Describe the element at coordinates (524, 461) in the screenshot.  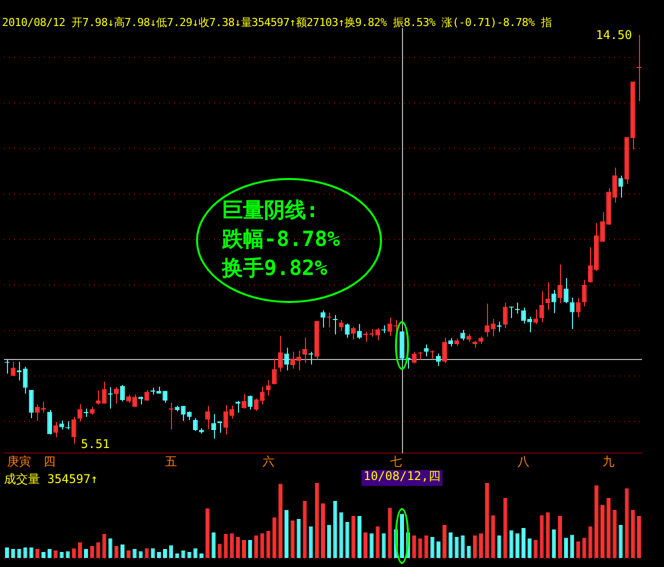
I see `x-tick-label: 八` at that location.